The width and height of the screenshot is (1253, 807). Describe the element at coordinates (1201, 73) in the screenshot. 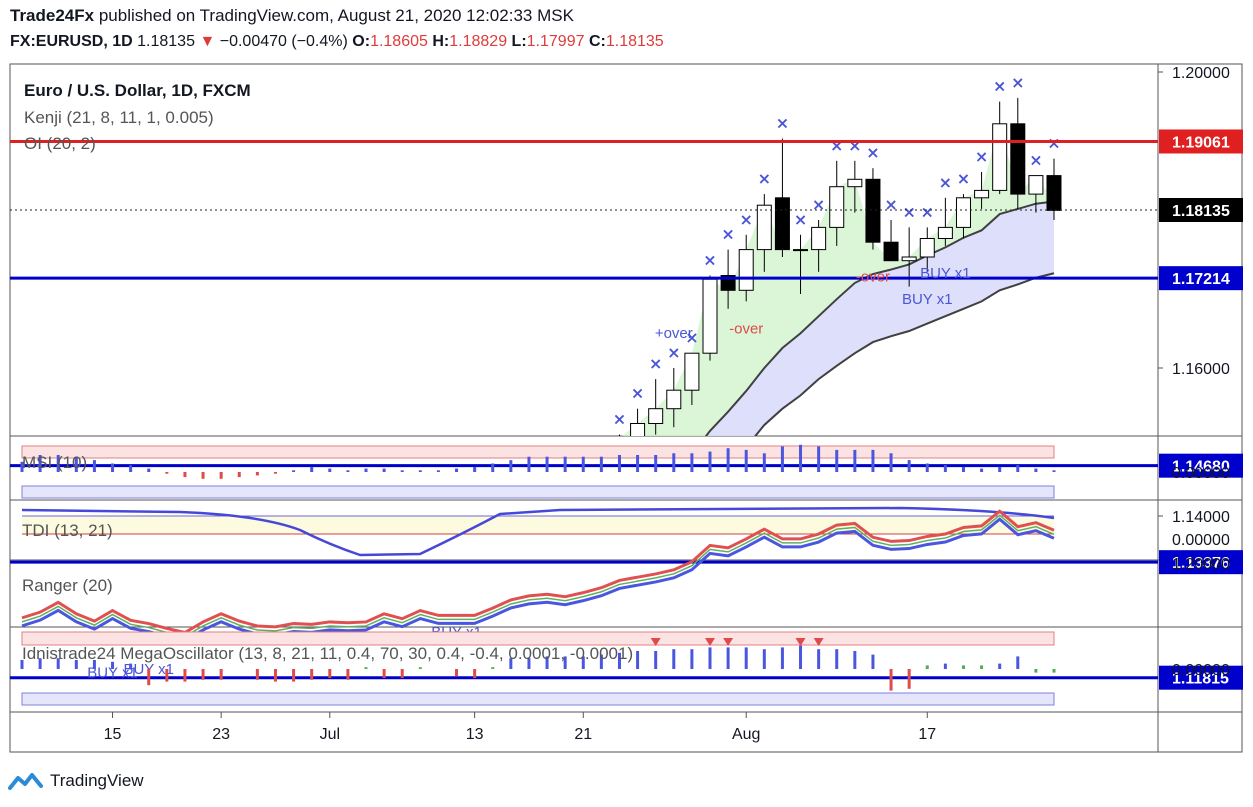

I see `y-tick-label: 1.20000` at that location.